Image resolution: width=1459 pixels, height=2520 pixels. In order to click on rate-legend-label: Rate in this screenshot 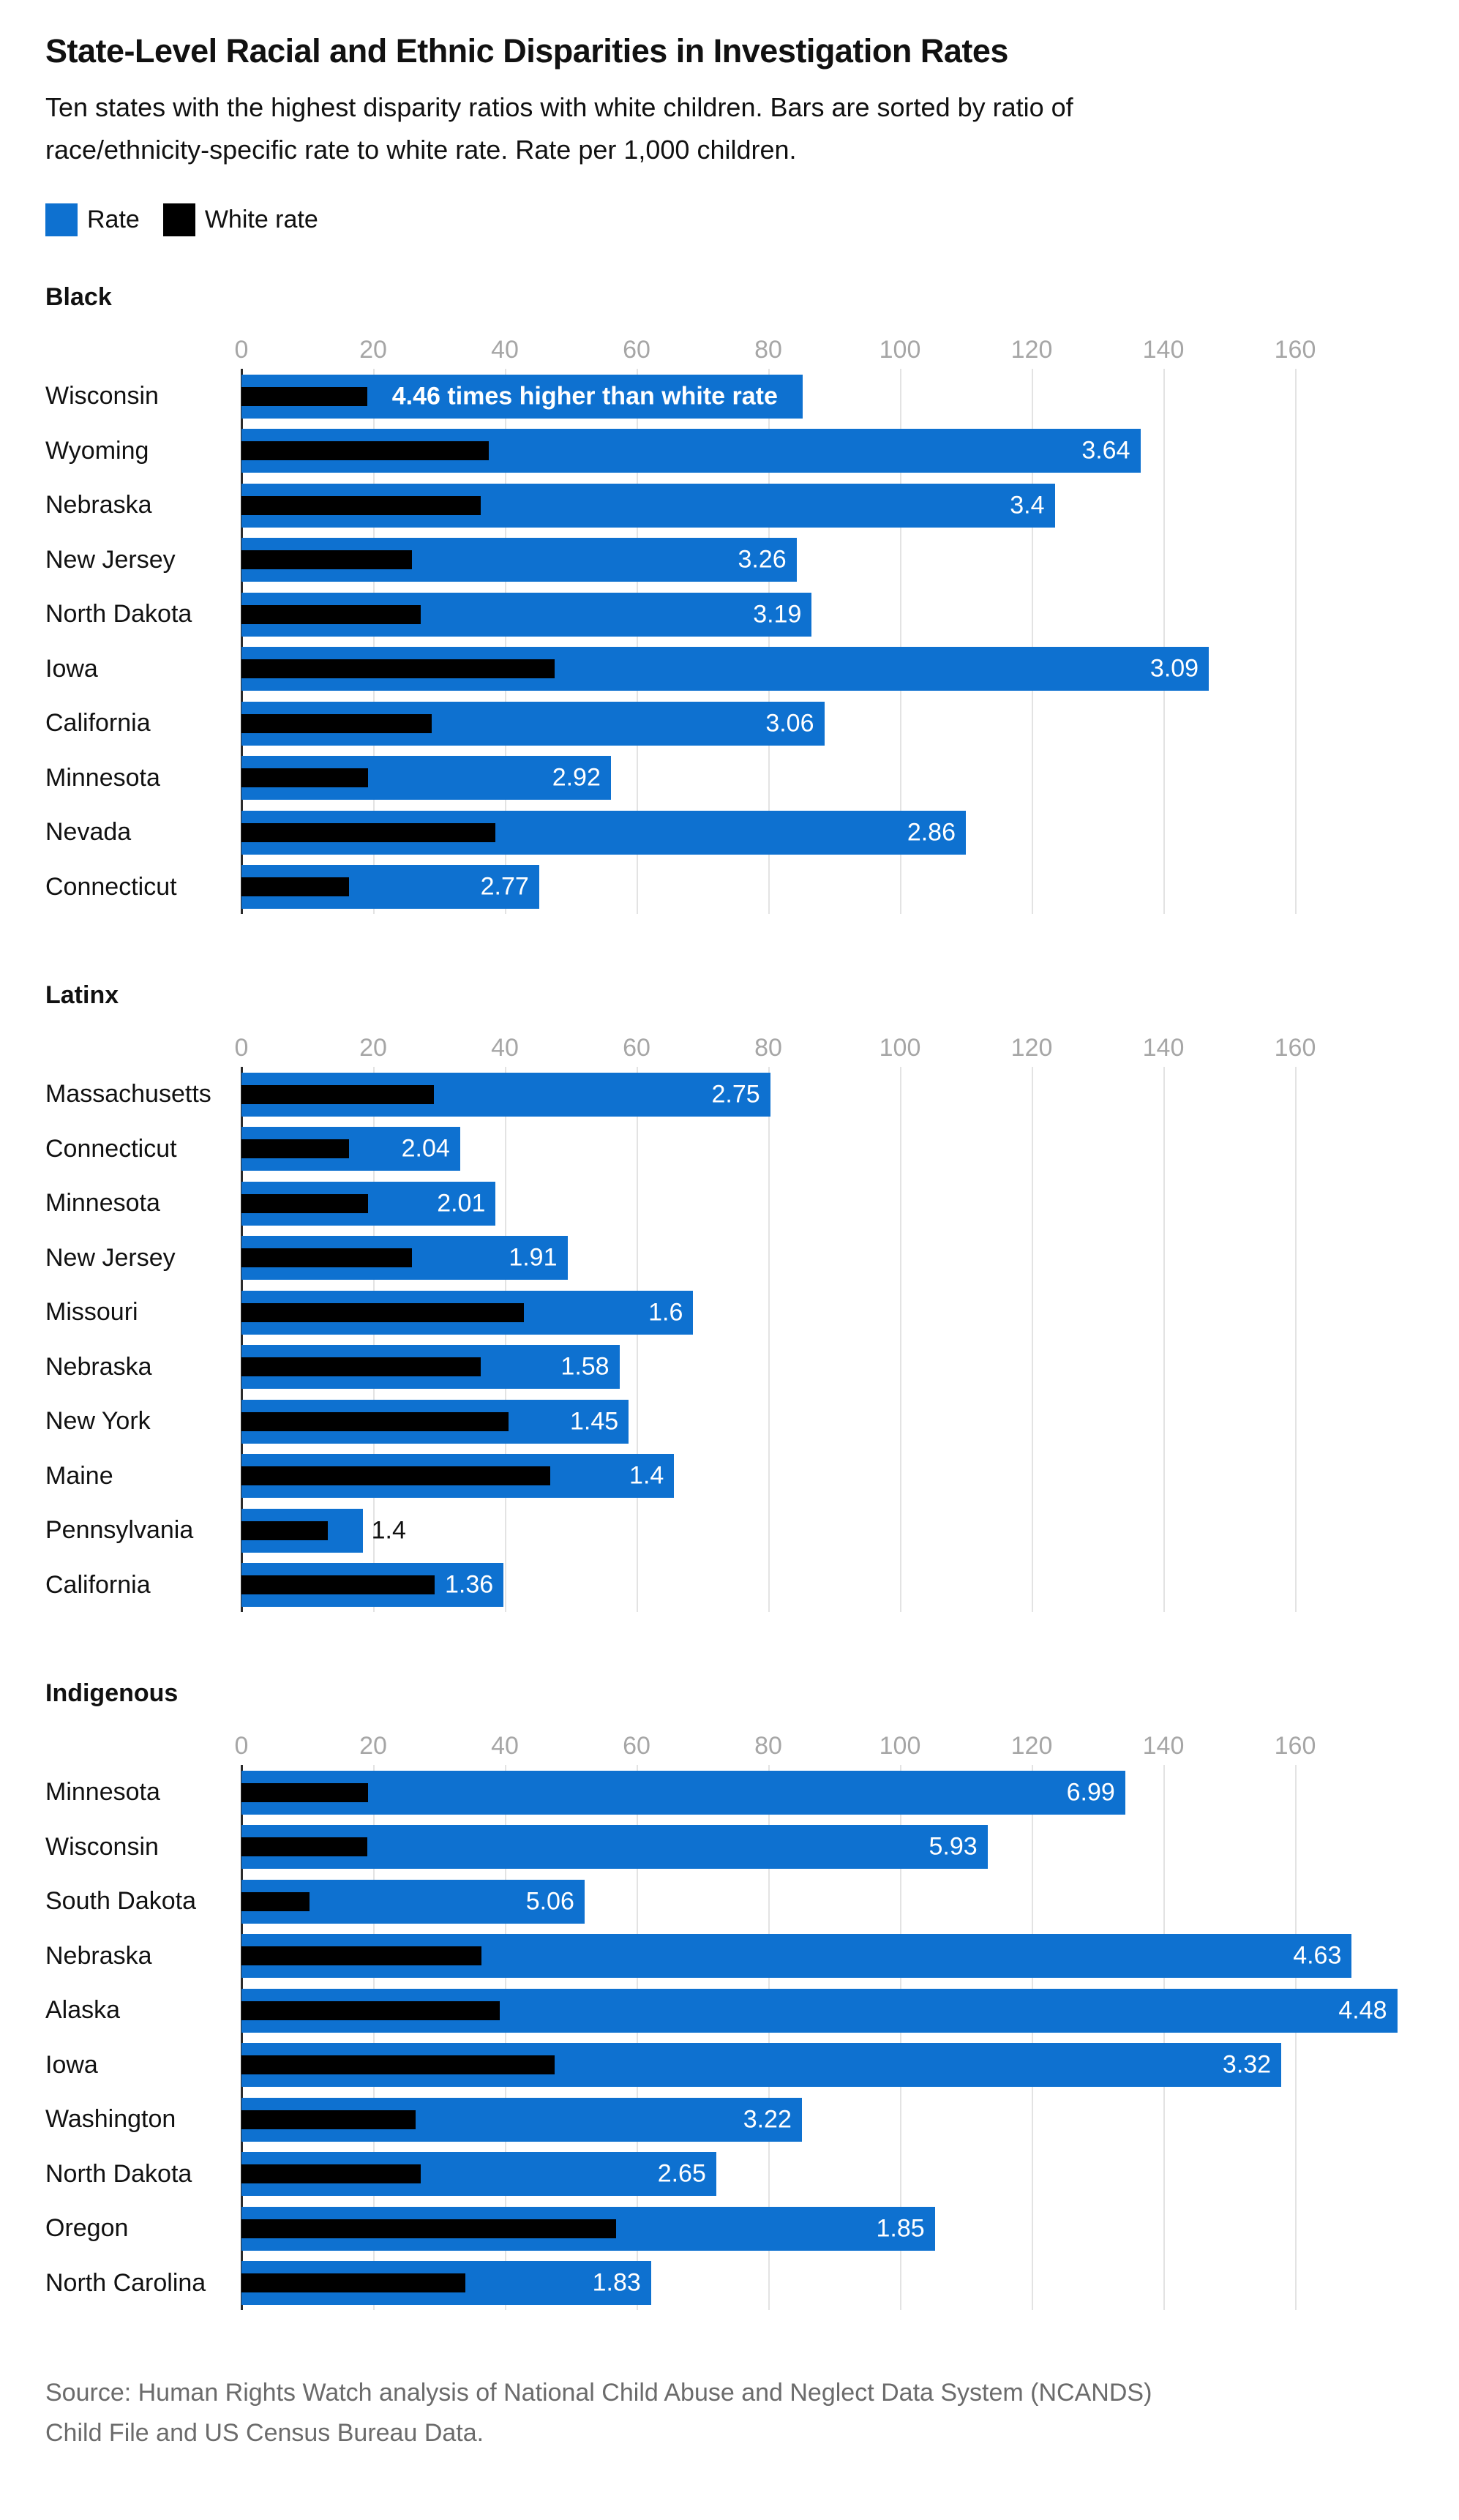, I will do `click(113, 220)`.